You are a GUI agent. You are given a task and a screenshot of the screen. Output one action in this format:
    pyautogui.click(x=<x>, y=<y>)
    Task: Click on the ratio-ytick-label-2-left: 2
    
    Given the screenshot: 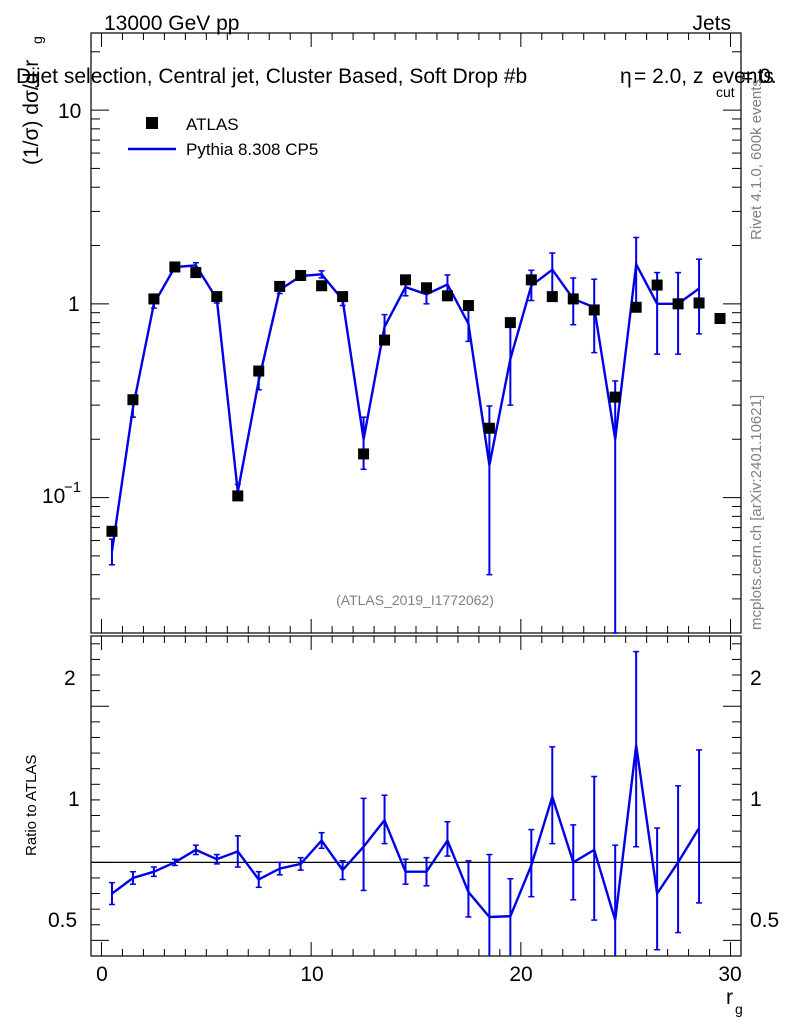 What is the action you would take?
    pyautogui.click(x=70, y=678)
    